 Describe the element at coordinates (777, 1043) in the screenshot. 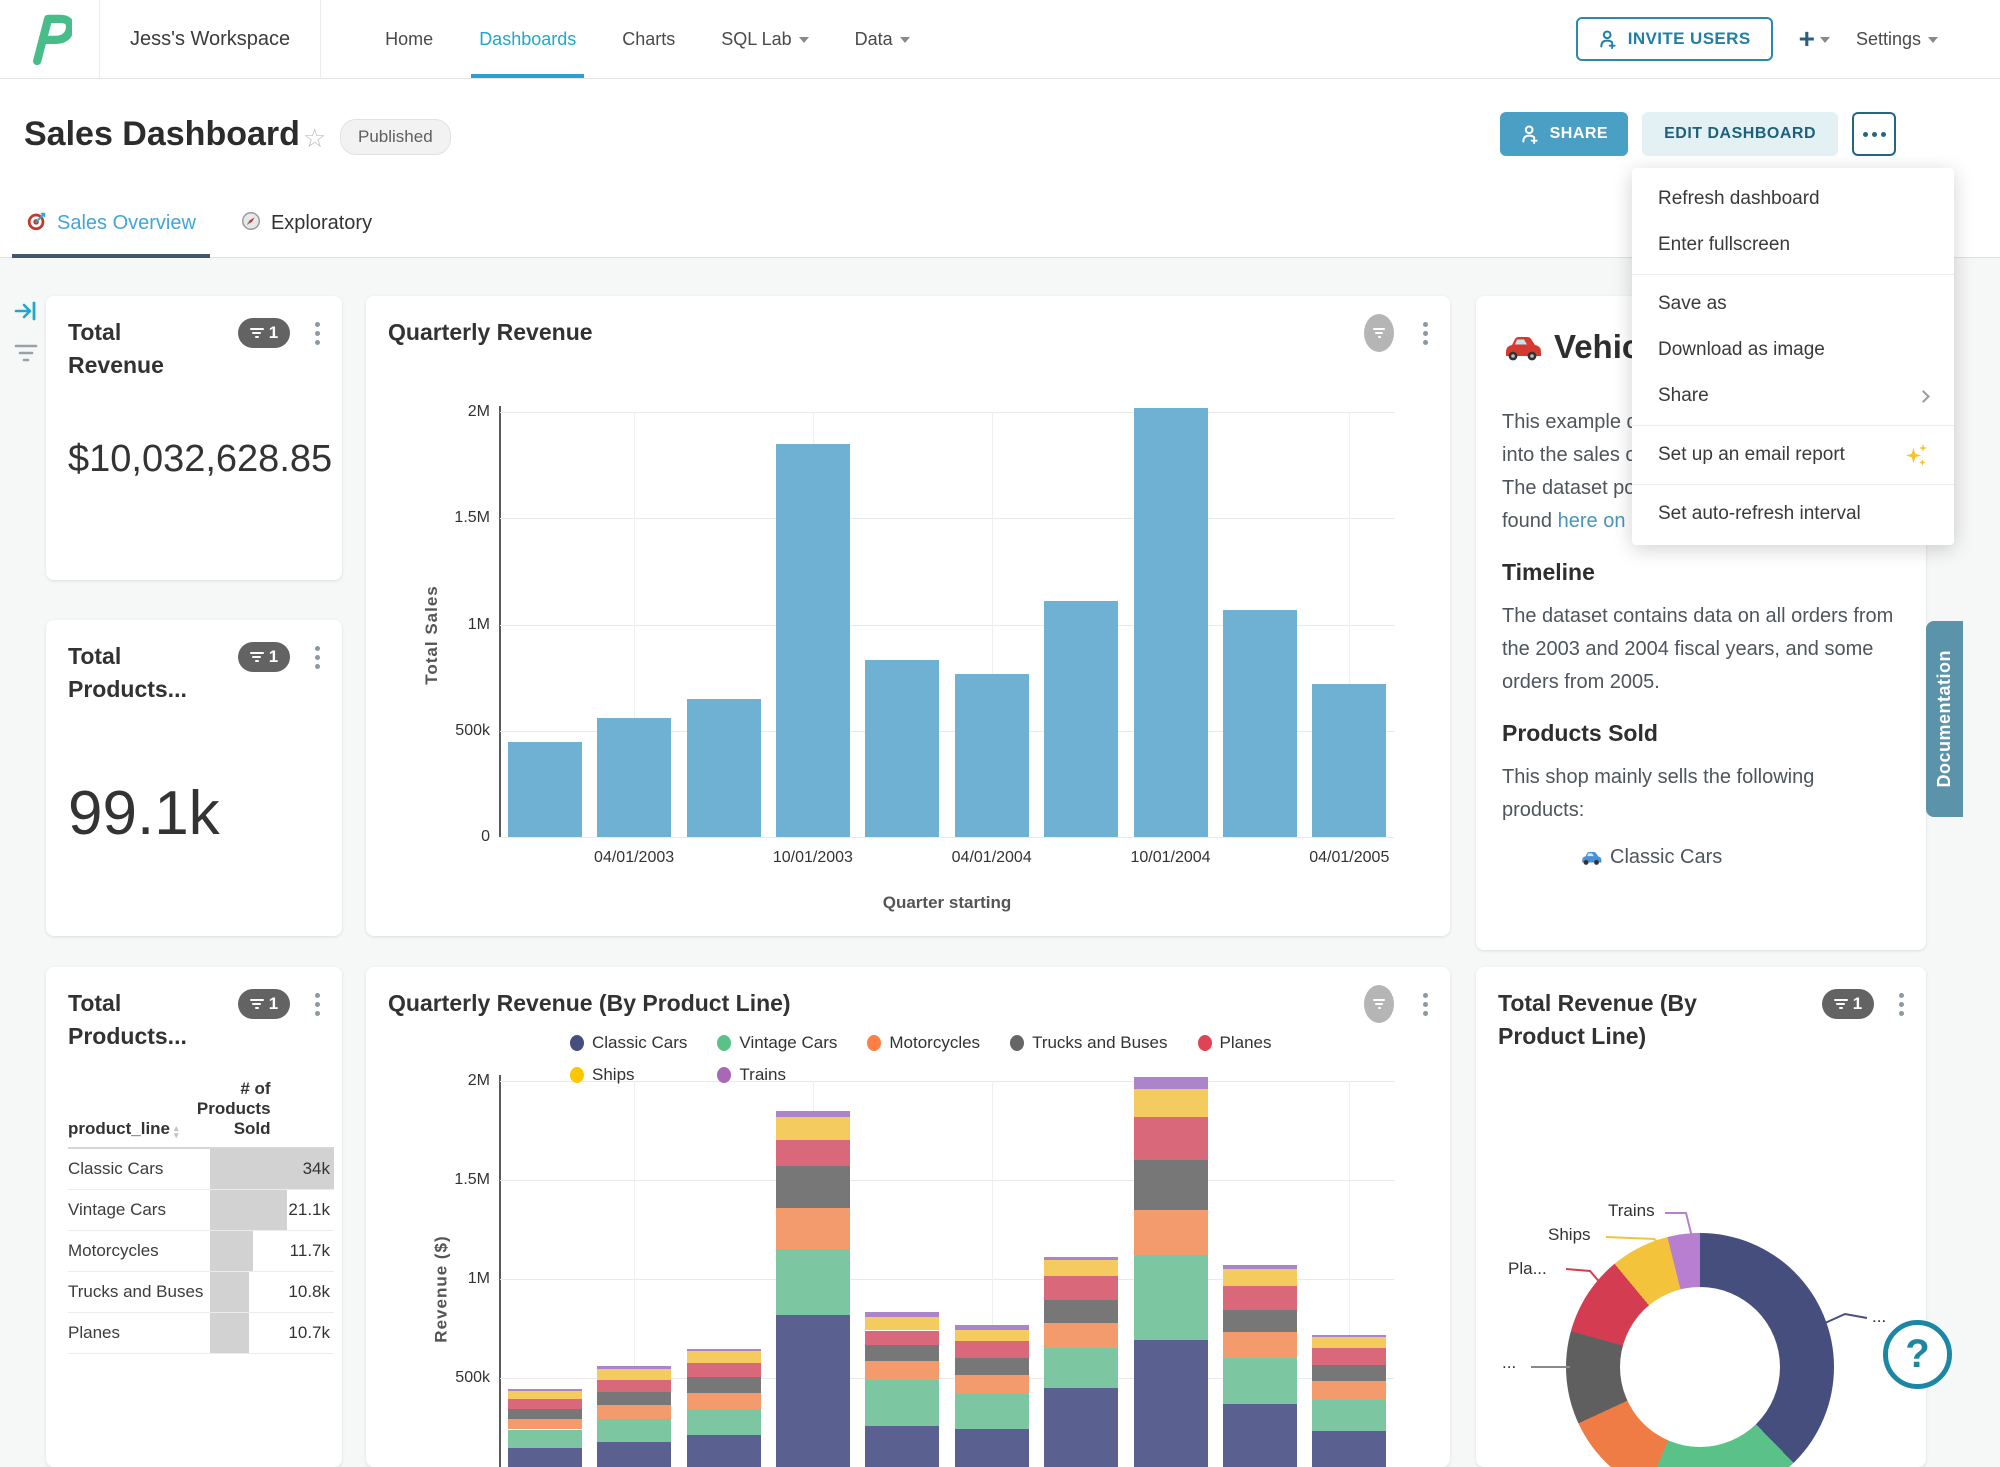

I see `legend-item-vintage-cars: Vintage Cars` at that location.